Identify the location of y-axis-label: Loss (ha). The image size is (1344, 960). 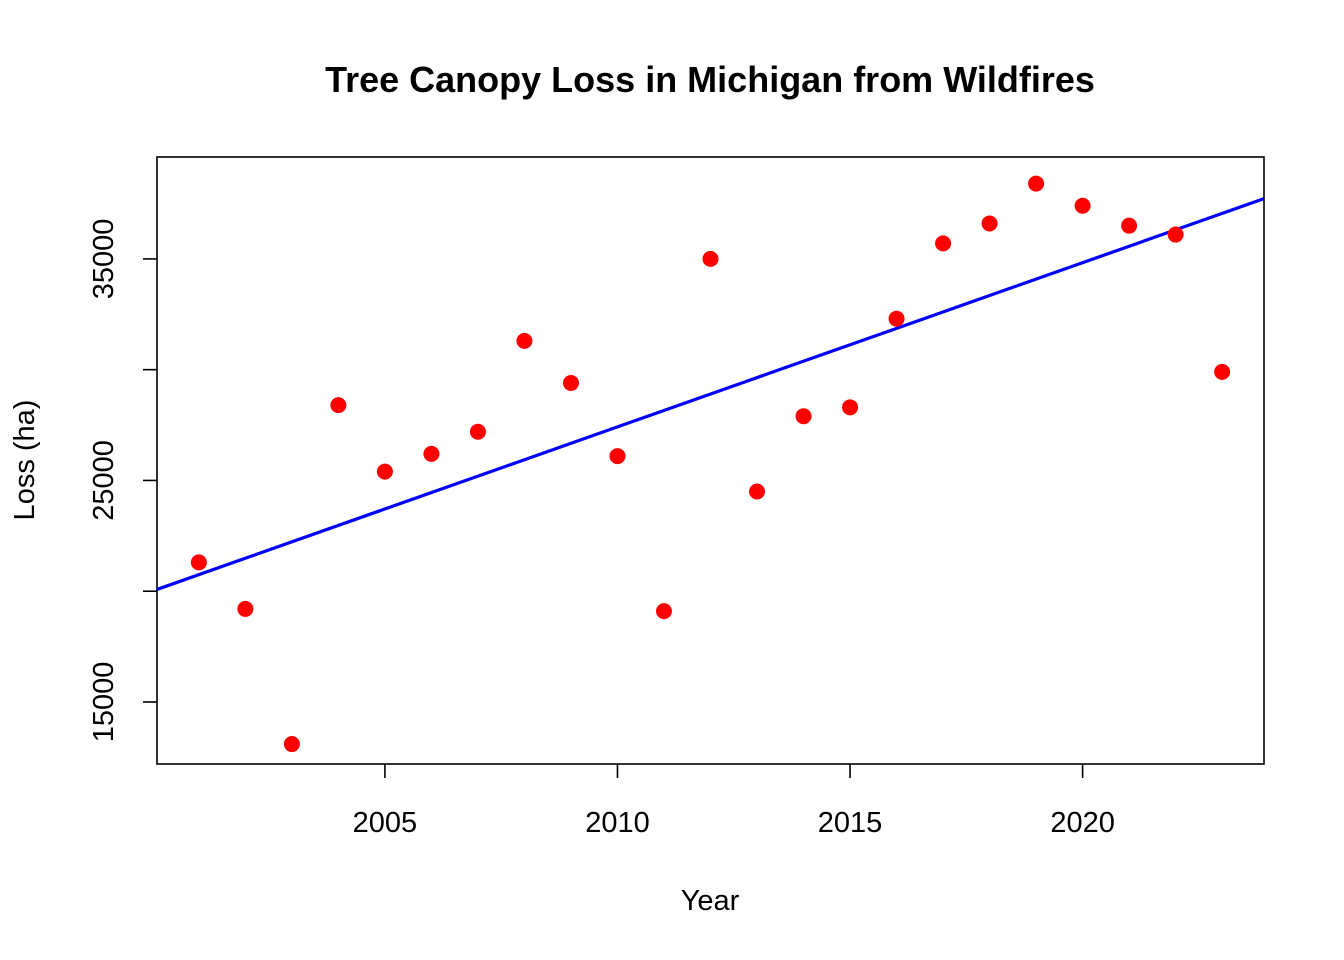
(25, 460).